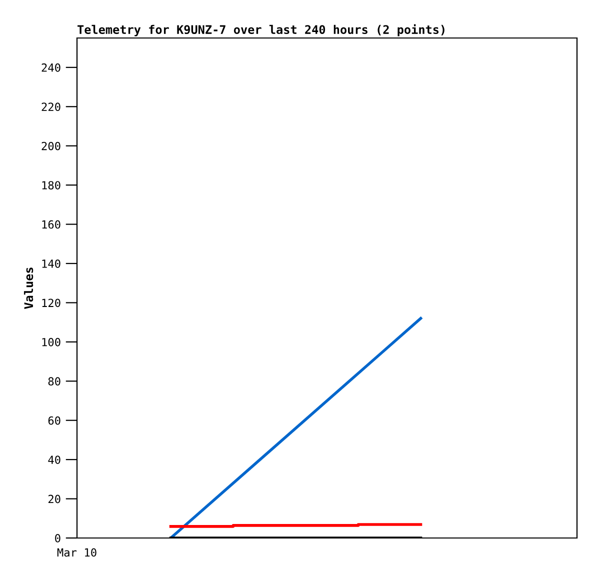 The width and height of the screenshot is (597, 579). Describe the element at coordinates (29, 288) in the screenshot. I see `y-axis-title: Values` at that location.